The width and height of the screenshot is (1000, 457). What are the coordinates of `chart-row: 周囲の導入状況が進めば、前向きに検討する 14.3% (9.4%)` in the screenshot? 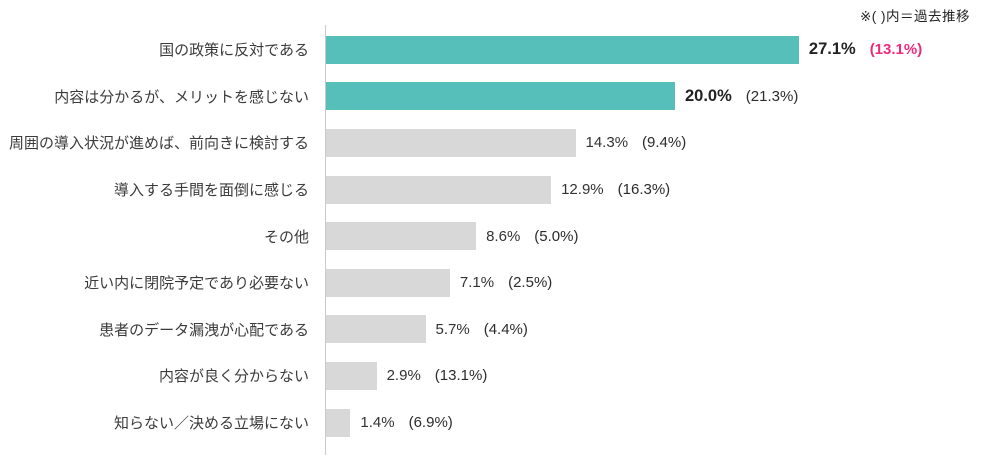 It's located at (500, 143).